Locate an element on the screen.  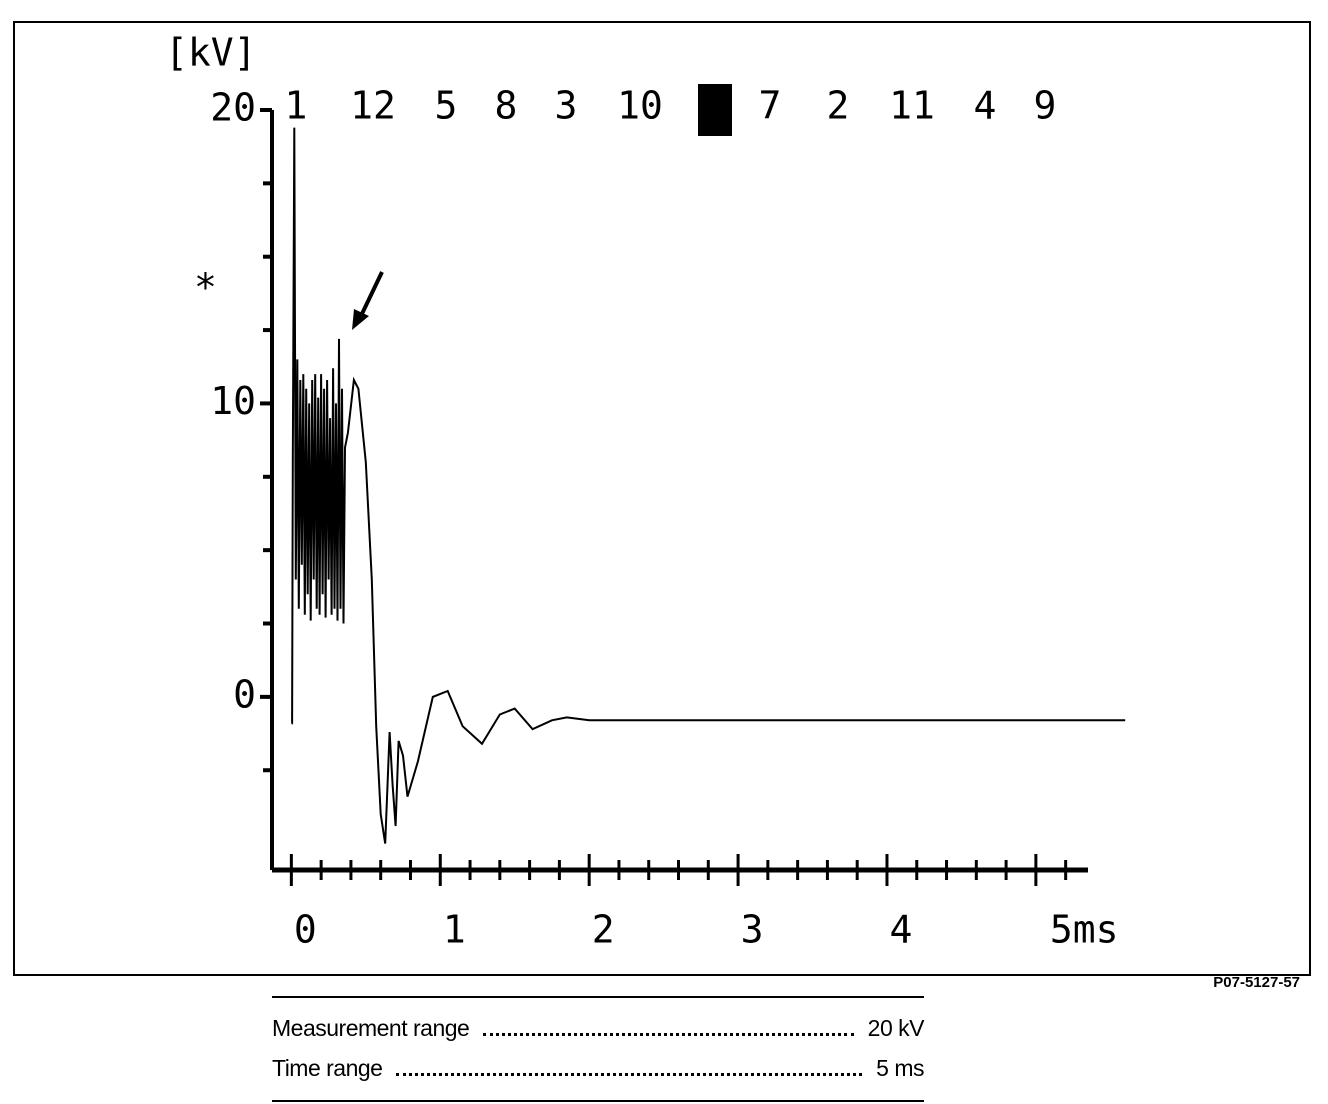
setting-value: 5 ms is located at coordinates (900, 1068).